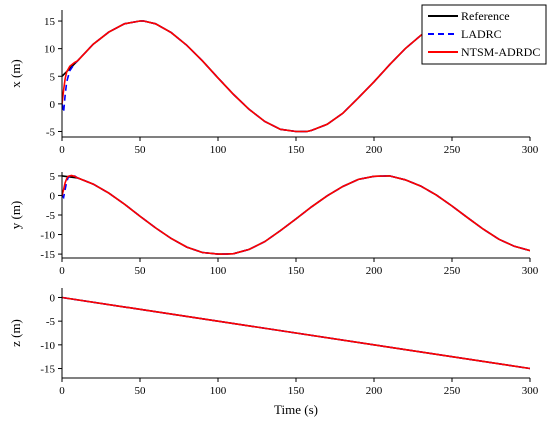 Image resolution: width=550 pixels, height=433 pixels. I want to click on x-tick-label-y: 100, so click(218, 271).